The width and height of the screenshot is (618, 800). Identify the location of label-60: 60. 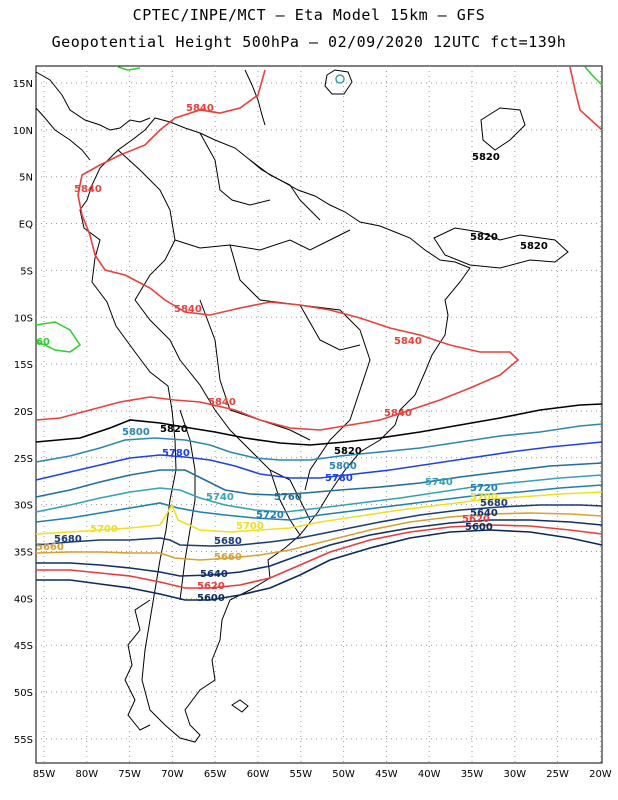
(43, 342).